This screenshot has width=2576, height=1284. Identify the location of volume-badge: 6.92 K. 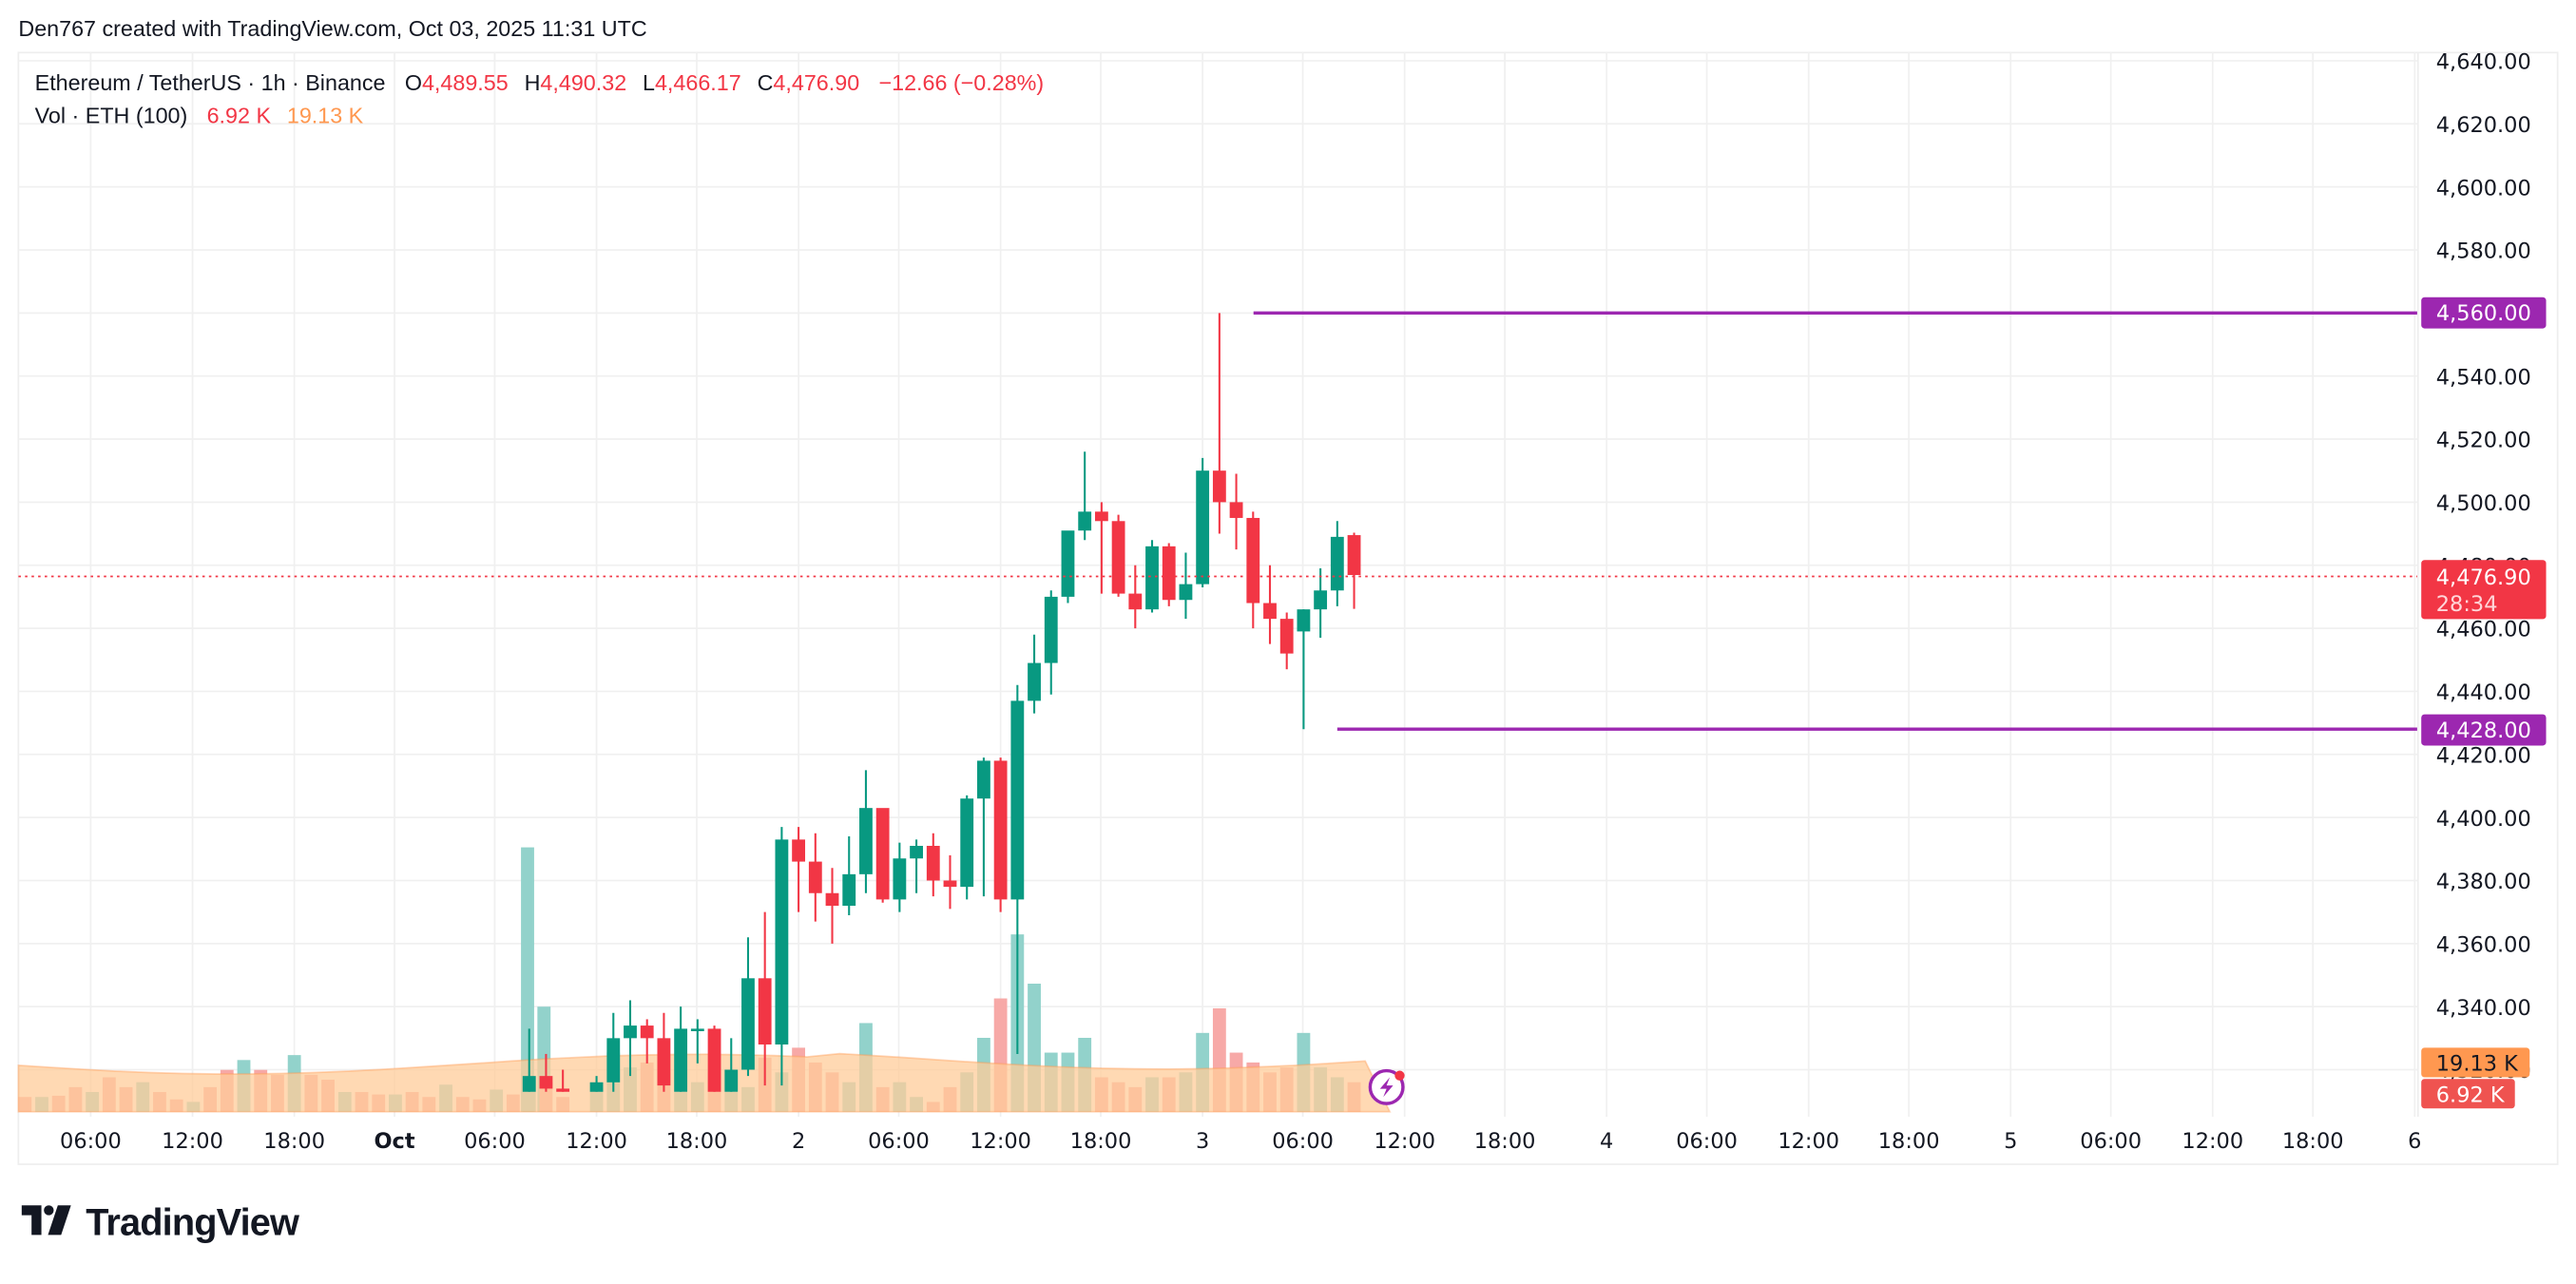
(2468, 1094).